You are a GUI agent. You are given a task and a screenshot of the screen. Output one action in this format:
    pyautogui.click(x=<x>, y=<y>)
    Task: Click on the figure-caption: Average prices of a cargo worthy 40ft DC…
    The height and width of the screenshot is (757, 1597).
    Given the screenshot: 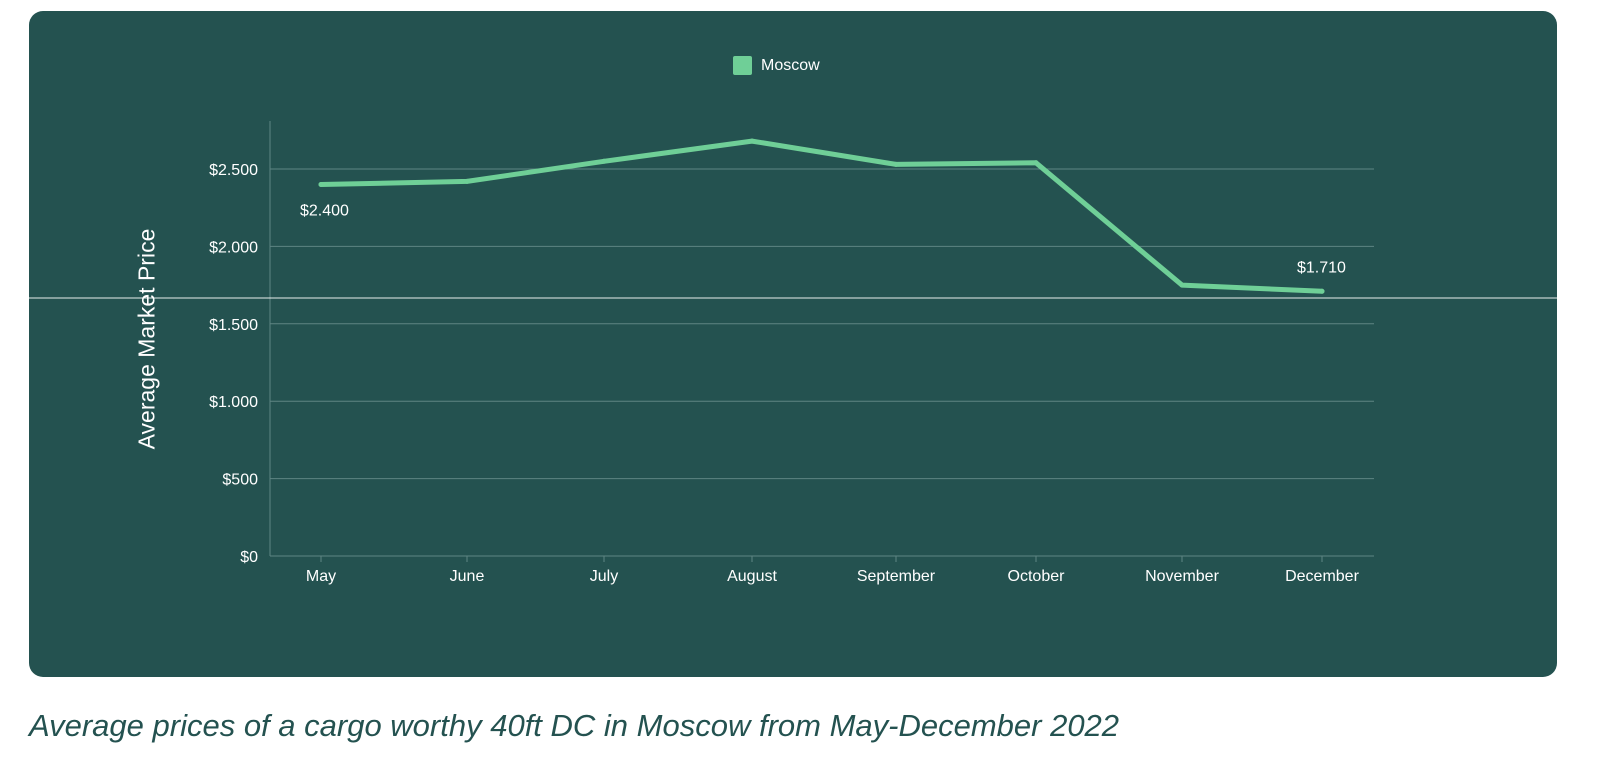 What is the action you would take?
    pyautogui.click(x=574, y=725)
    